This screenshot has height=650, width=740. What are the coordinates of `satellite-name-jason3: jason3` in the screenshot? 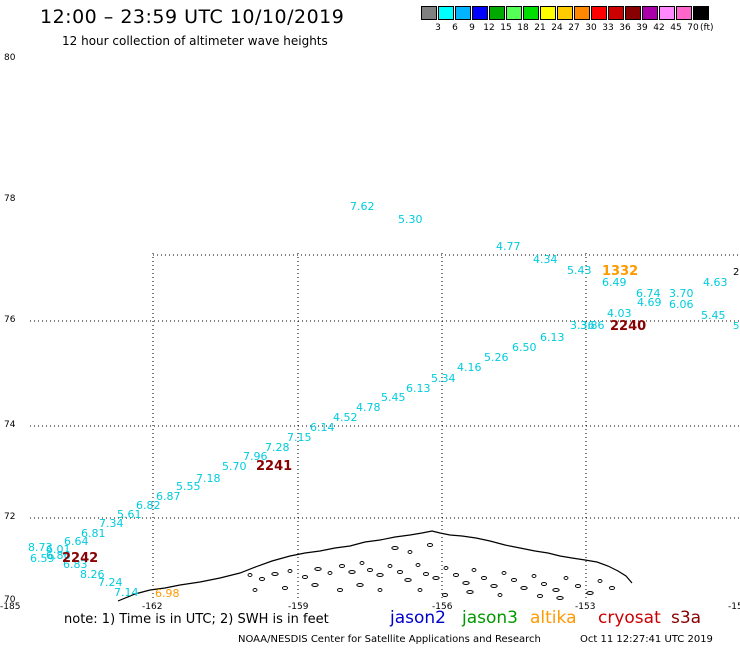 It's located at (490, 618).